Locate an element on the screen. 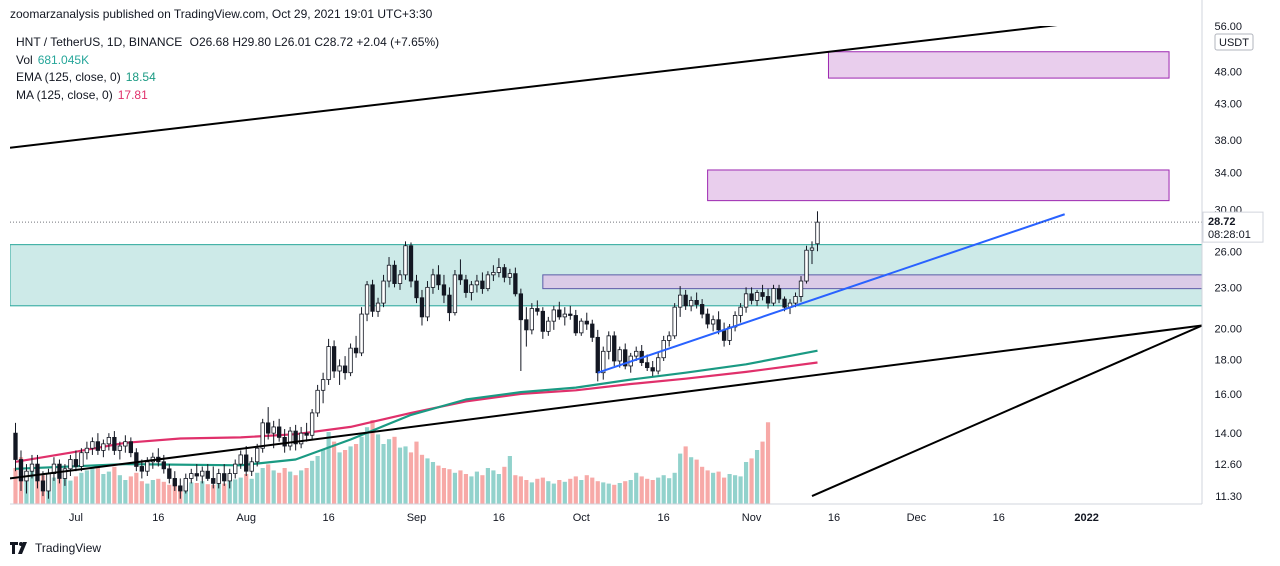 This screenshot has width=1280, height=566. purple-zone-low is located at coordinates (872, 282).